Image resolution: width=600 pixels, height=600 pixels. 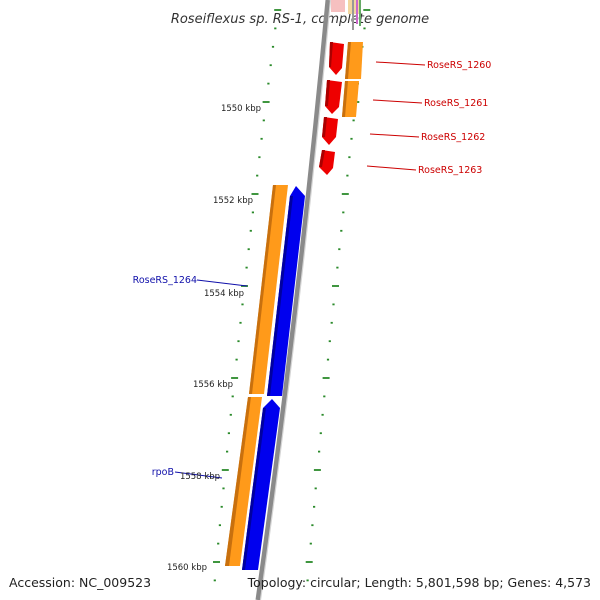 I want to click on gene-label-roseRS-1262: RoseRS_1262, so click(x=453, y=137).